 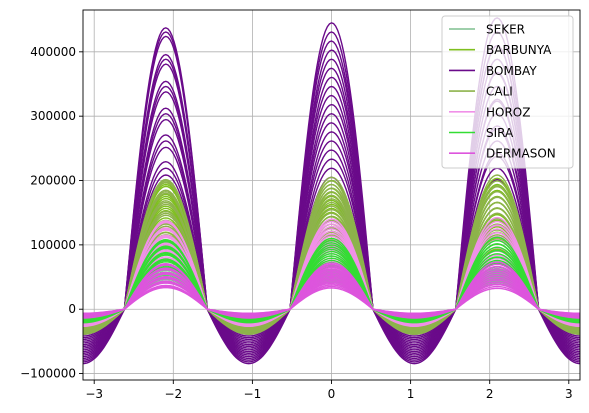 What do you see at coordinates (72, 309) in the screenshot?
I see `y-tick-label: 0` at bounding box center [72, 309].